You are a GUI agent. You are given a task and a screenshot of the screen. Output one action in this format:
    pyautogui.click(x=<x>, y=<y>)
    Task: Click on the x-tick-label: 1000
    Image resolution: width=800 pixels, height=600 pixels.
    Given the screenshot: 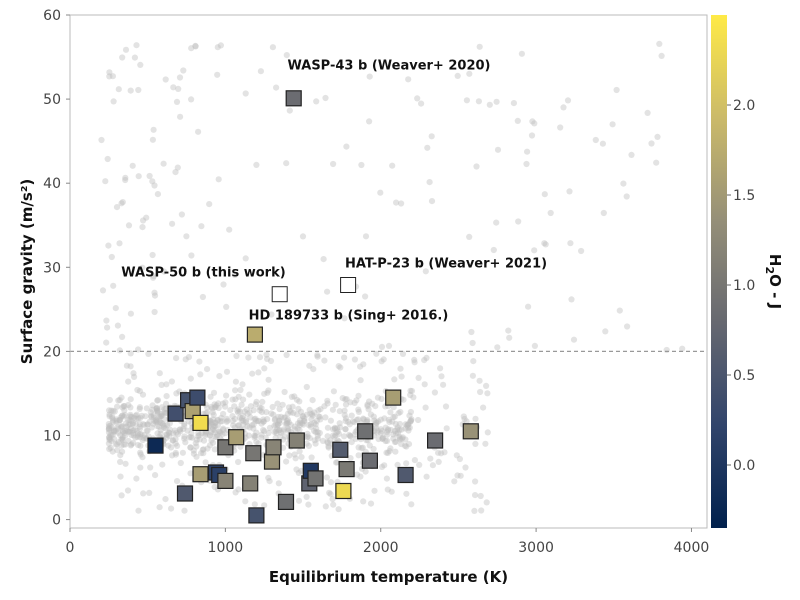 What is the action you would take?
    pyautogui.click(x=226, y=548)
    